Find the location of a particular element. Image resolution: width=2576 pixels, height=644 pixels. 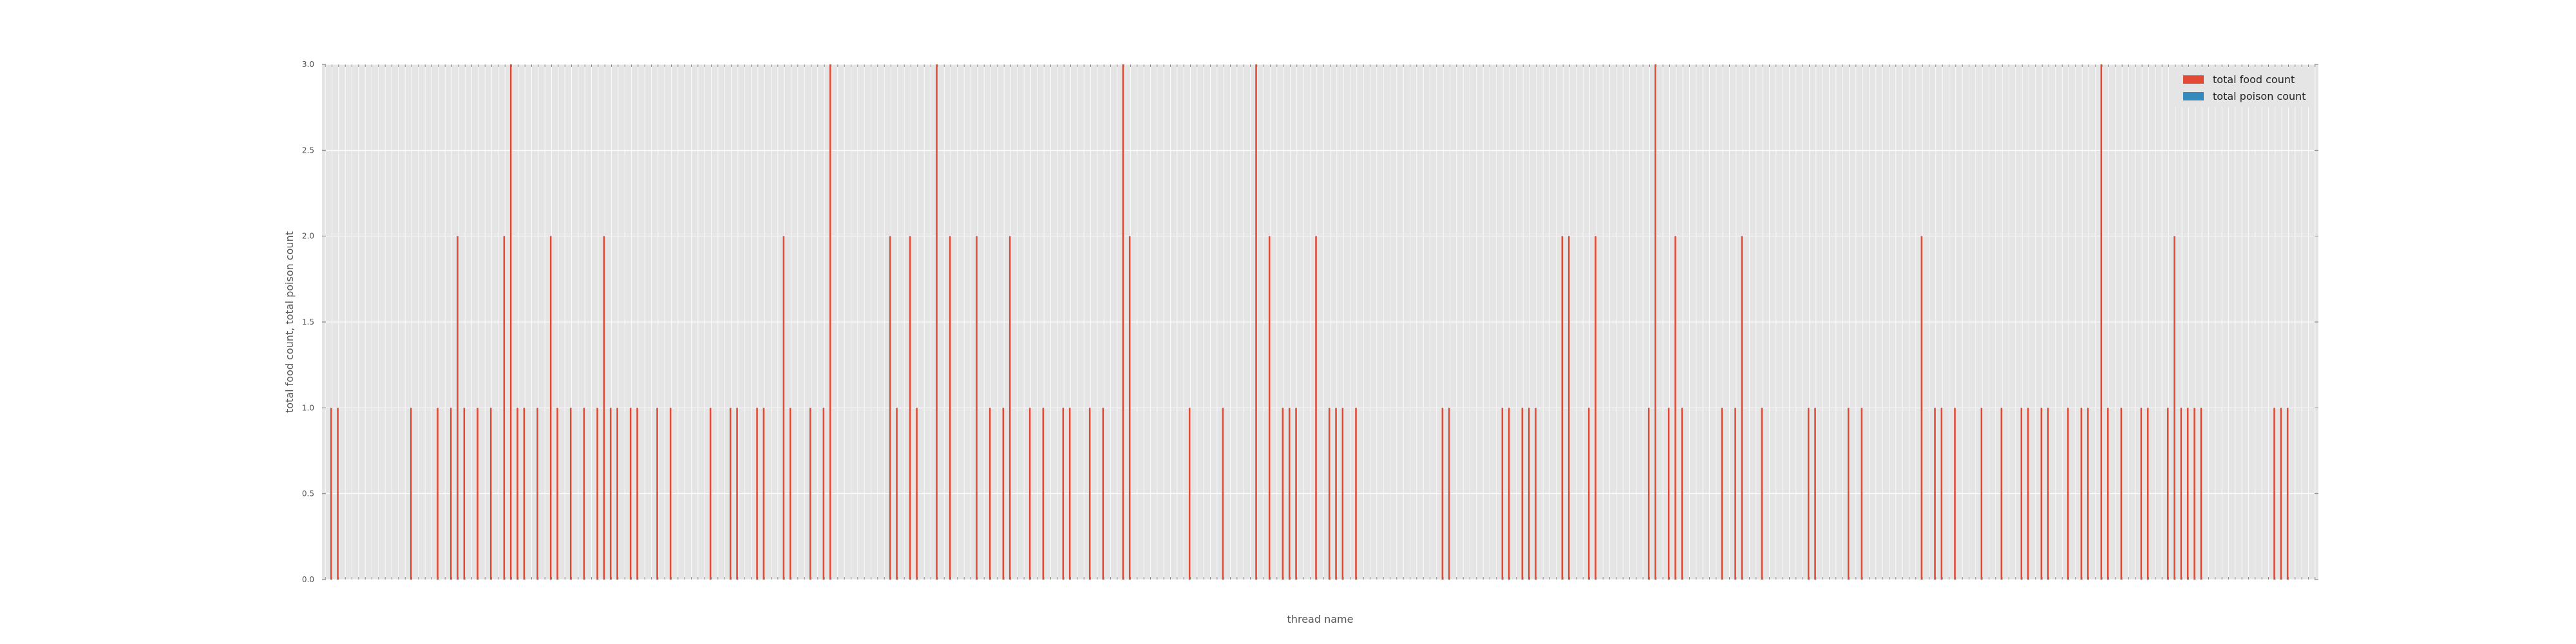

legend-swatch-food is located at coordinates (2194, 79).